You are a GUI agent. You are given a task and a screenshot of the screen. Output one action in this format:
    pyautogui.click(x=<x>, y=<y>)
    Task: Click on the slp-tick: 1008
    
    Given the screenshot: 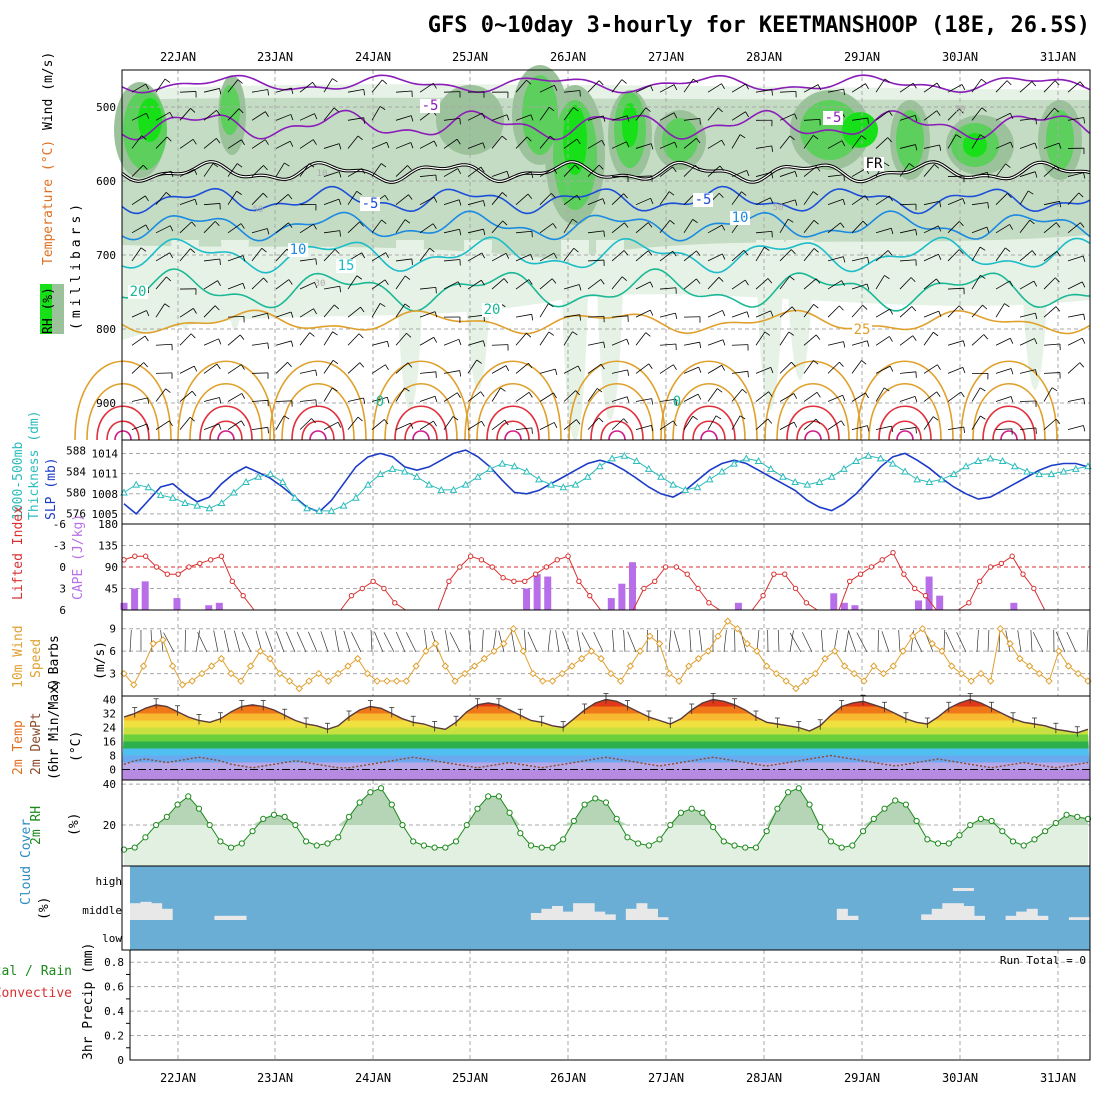 What is the action you would take?
    pyautogui.click(x=105, y=494)
    